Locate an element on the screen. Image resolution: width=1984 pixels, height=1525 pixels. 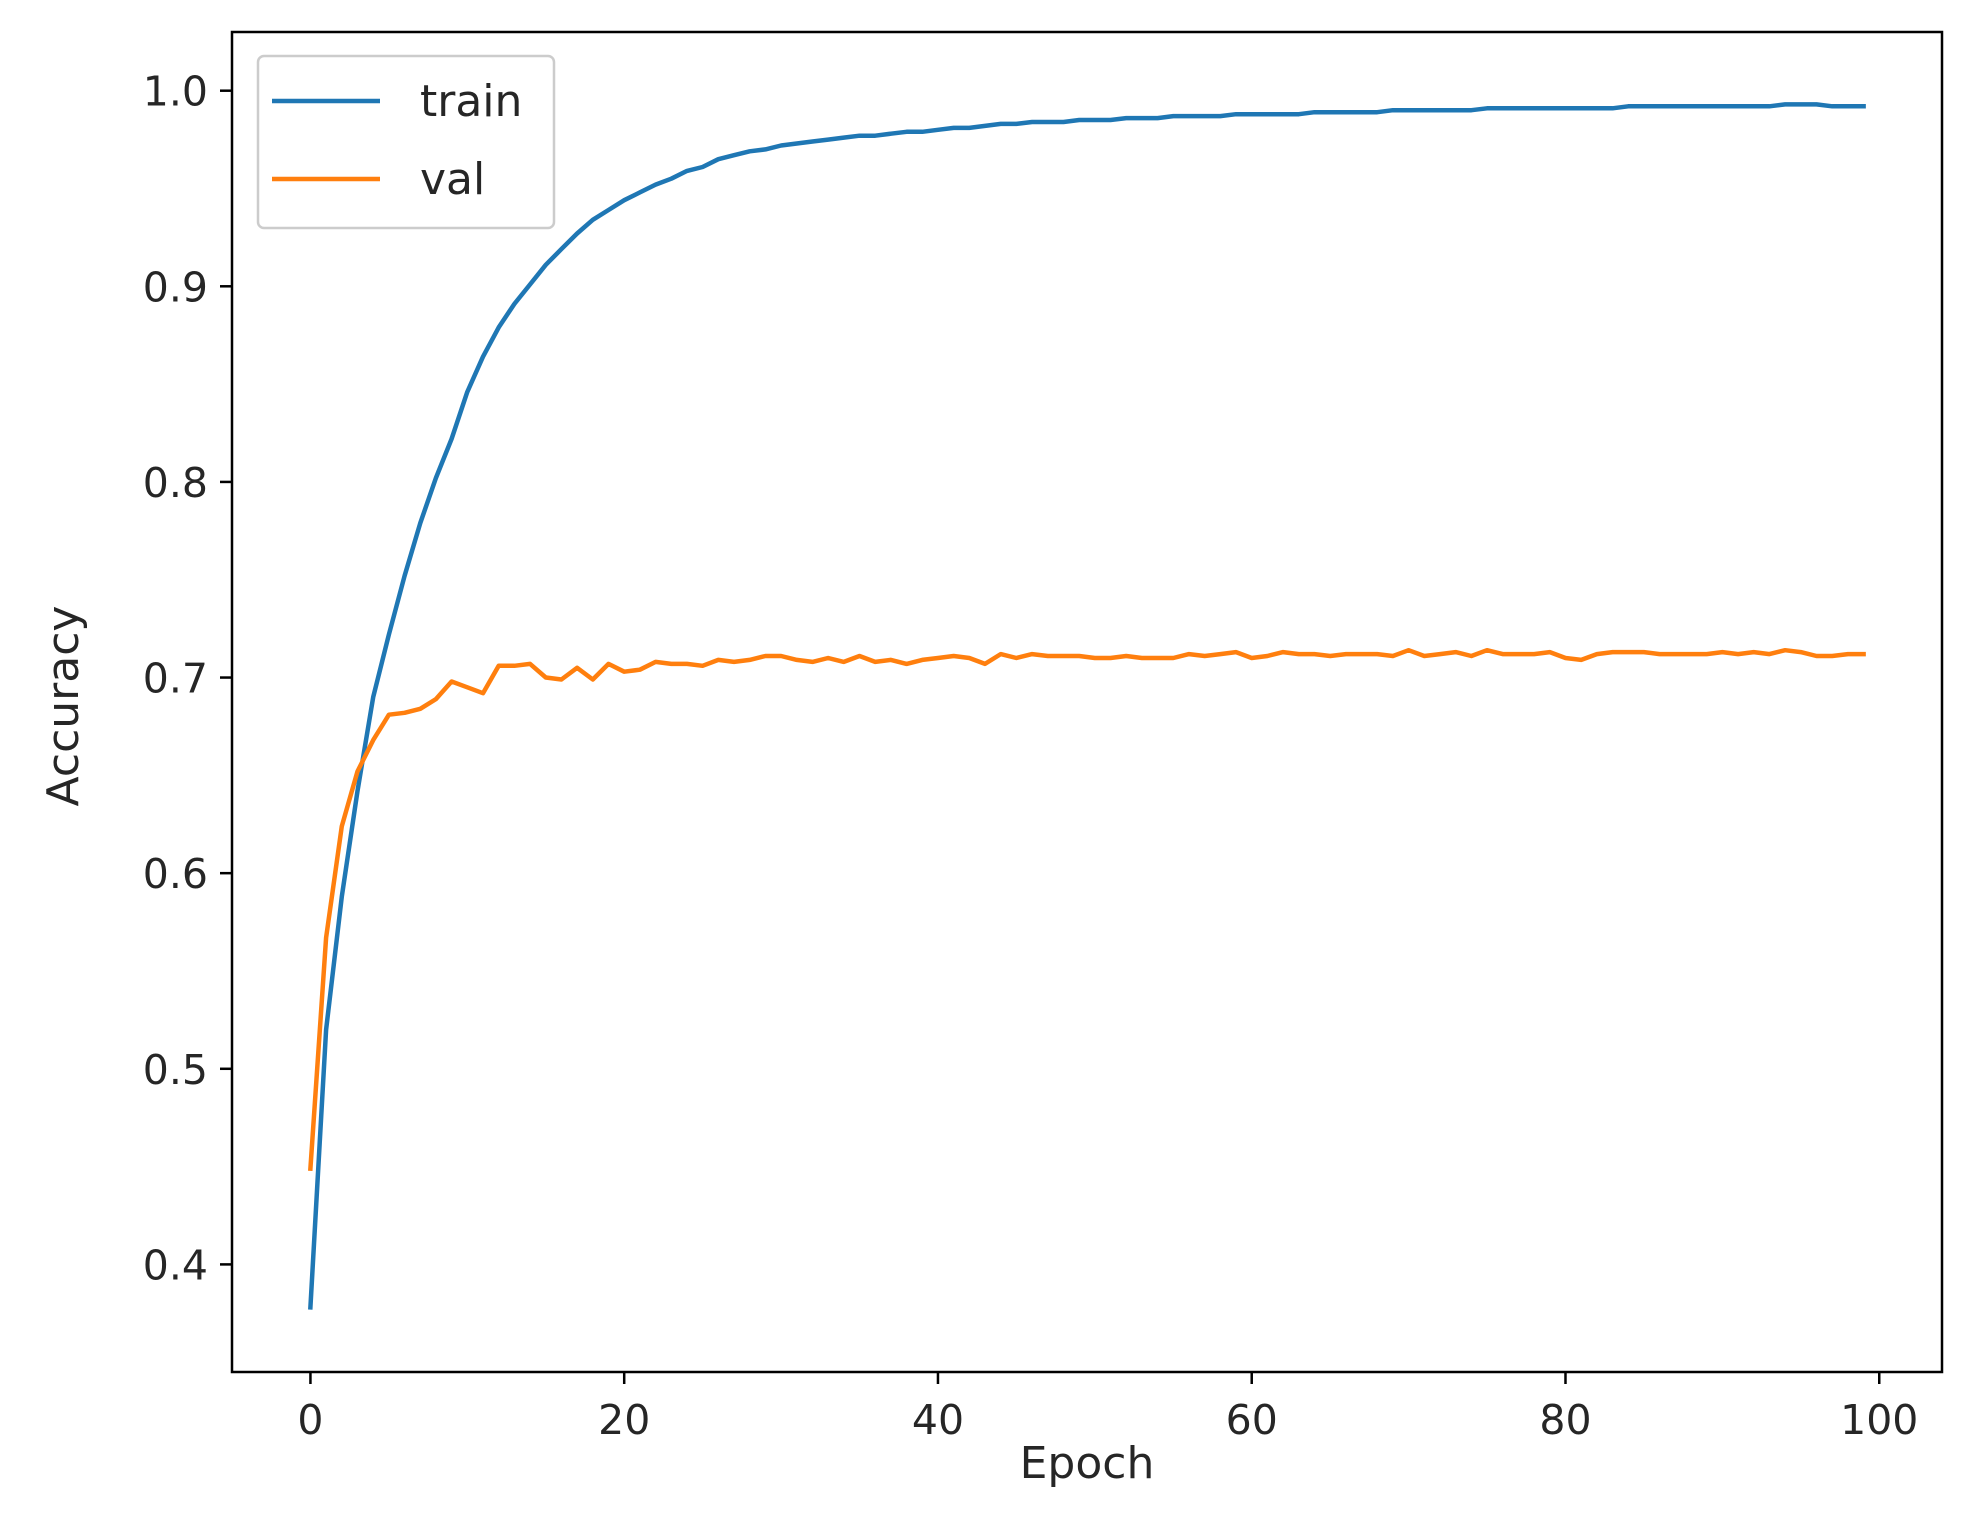
x-tick-label: 100 is located at coordinates (1879, 1420).